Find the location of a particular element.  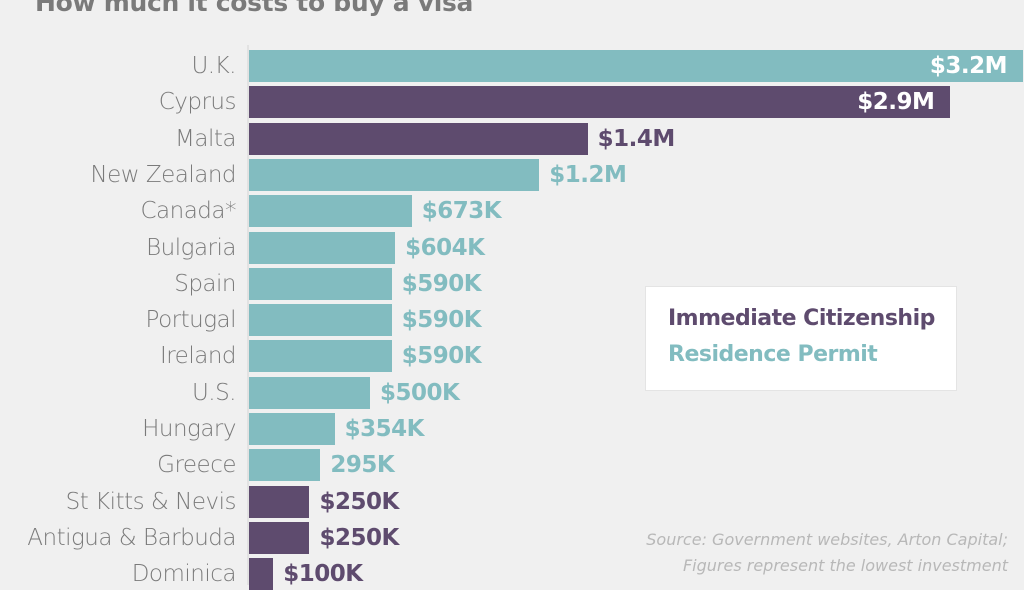

value-label: 295K is located at coordinates (362, 465).